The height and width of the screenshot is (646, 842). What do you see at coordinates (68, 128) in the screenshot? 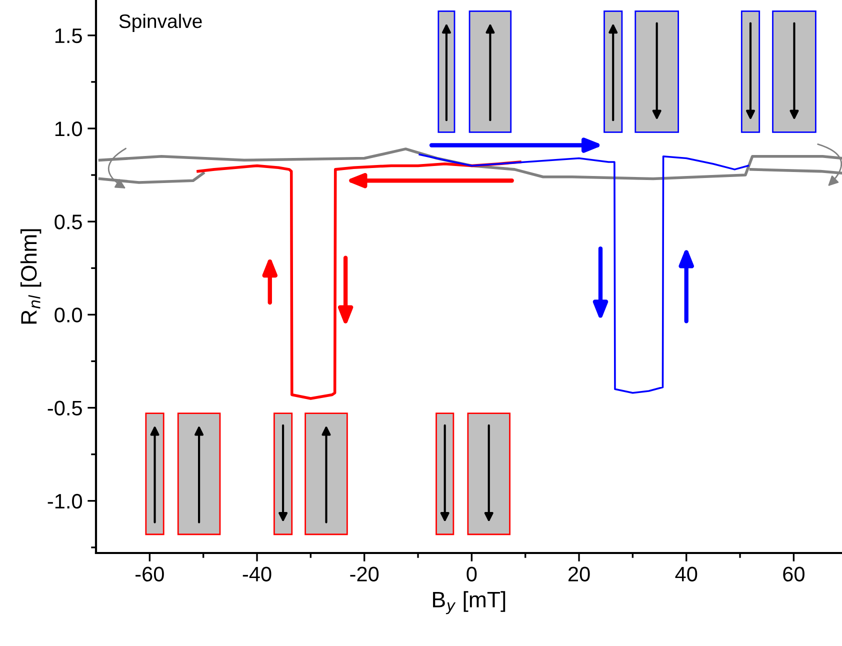
I see `y-tick-label: 1.0` at bounding box center [68, 128].